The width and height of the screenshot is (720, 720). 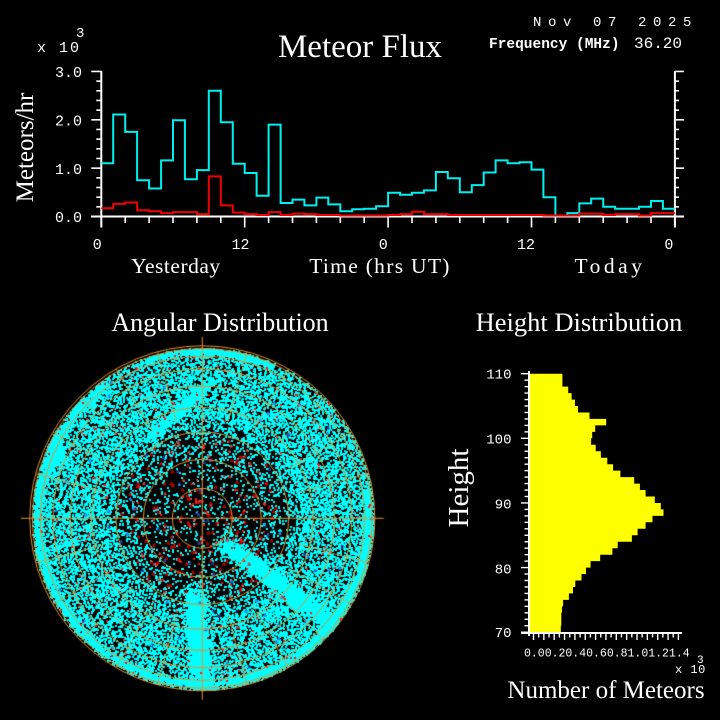 I want to click on svg-text: 36.20, so click(x=658, y=44).